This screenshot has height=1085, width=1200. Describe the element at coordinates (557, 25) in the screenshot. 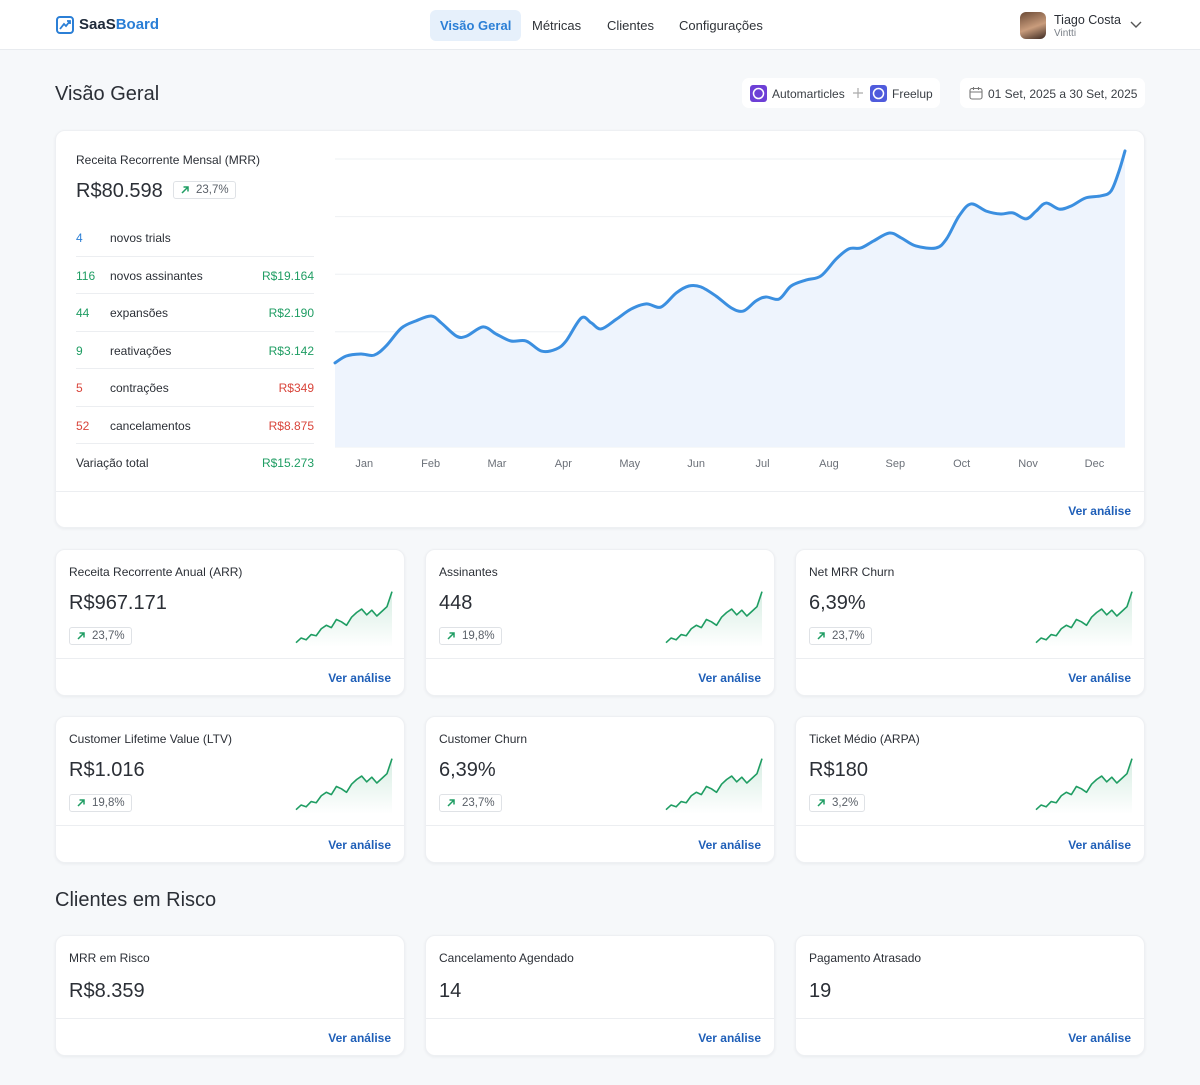

I see `nav-tab: Métricas` at that location.